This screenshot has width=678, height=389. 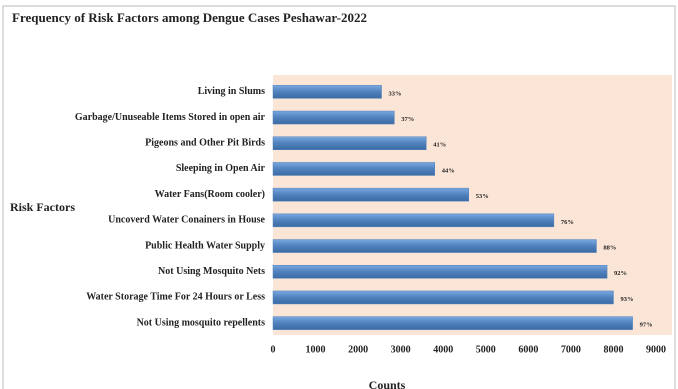 What do you see at coordinates (407, 119) in the screenshot?
I see `data-label: 37%` at bounding box center [407, 119].